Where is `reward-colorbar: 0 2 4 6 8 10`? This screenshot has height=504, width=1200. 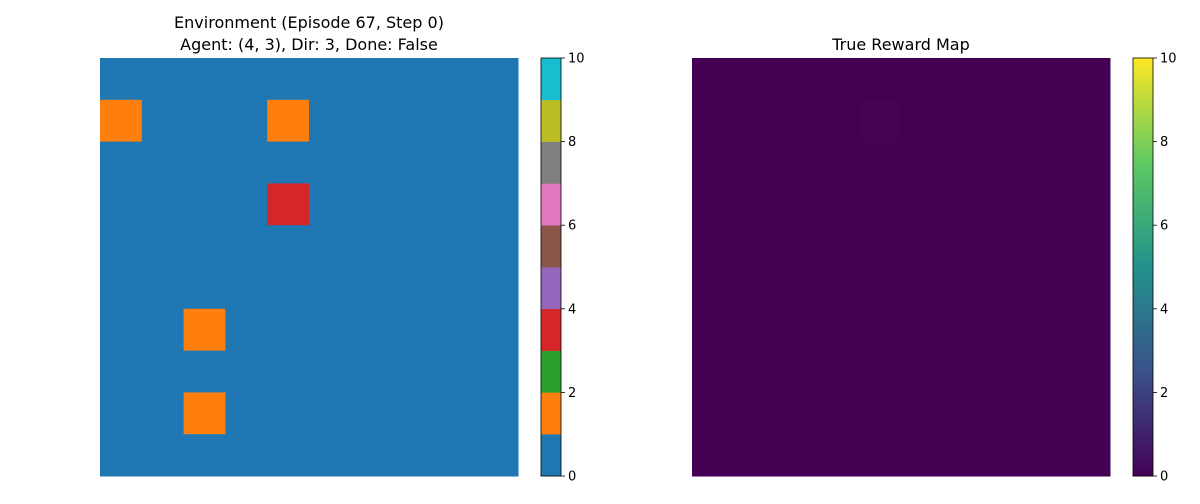
reward-colorbar: 0 2 4 6 8 10 is located at coordinates (1154, 268).